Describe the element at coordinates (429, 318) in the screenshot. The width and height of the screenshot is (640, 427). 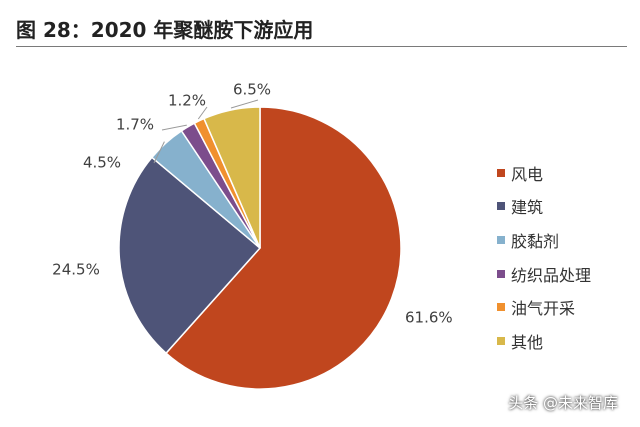
I see `data-label-1: 61.6%` at that location.